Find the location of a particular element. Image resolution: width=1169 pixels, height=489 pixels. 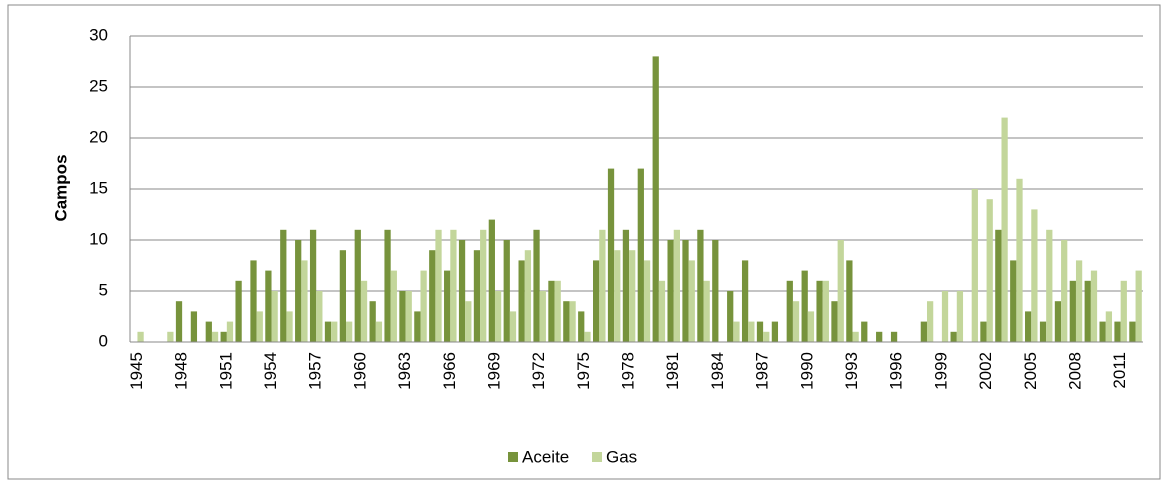

legend-label: Aceite is located at coordinates (545, 456).